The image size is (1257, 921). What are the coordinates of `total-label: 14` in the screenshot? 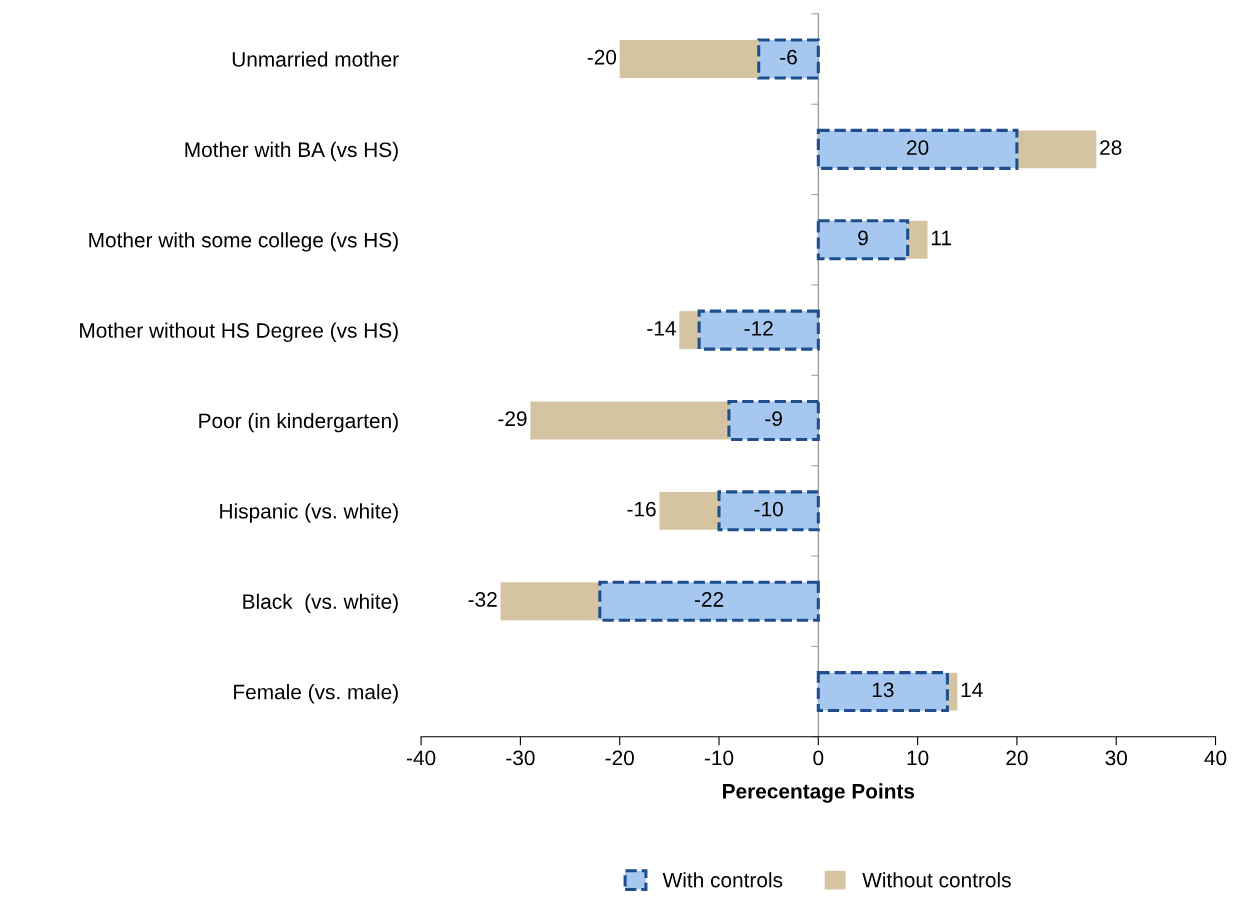 It's located at (972, 689).